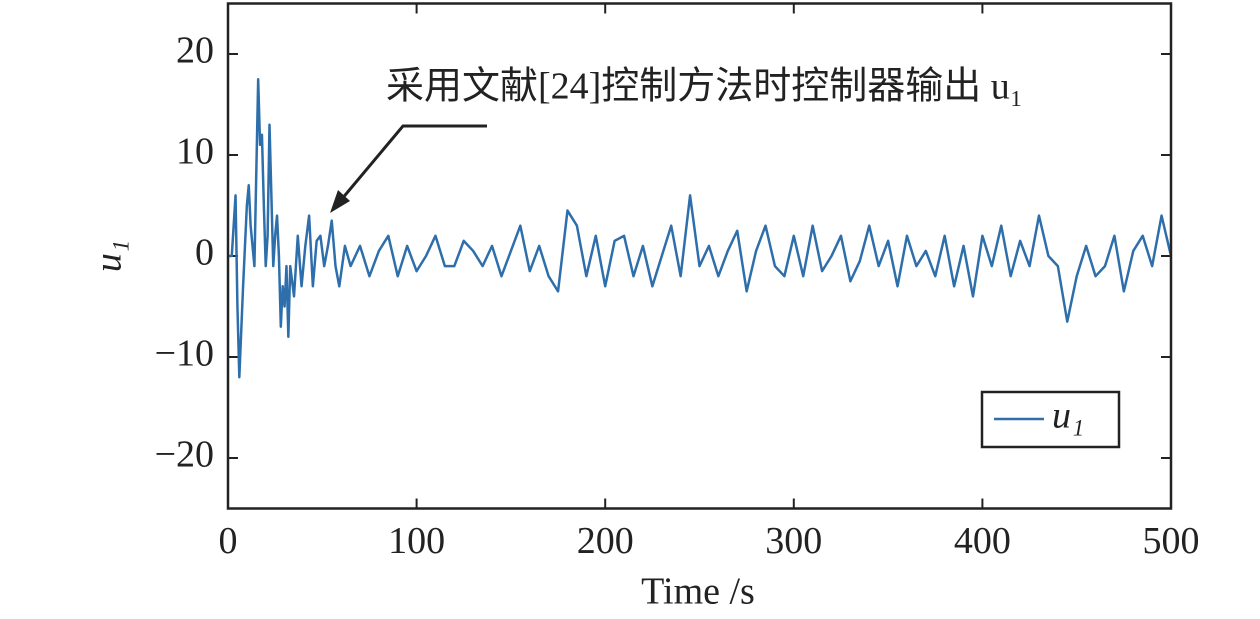  What do you see at coordinates (184, 455) in the screenshot?
I see `y-tick-label: −20` at bounding box center [184, 455].